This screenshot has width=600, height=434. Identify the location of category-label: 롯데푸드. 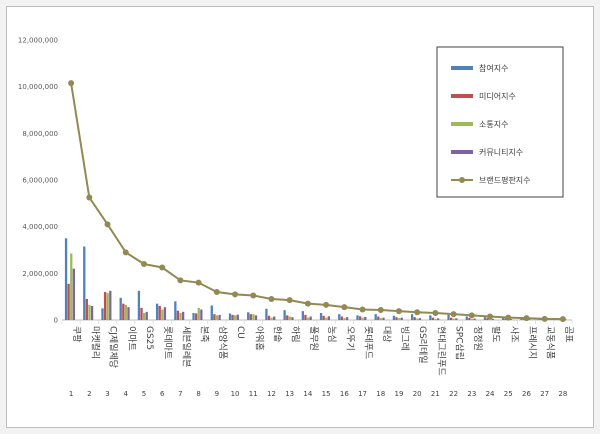
(368, 342).